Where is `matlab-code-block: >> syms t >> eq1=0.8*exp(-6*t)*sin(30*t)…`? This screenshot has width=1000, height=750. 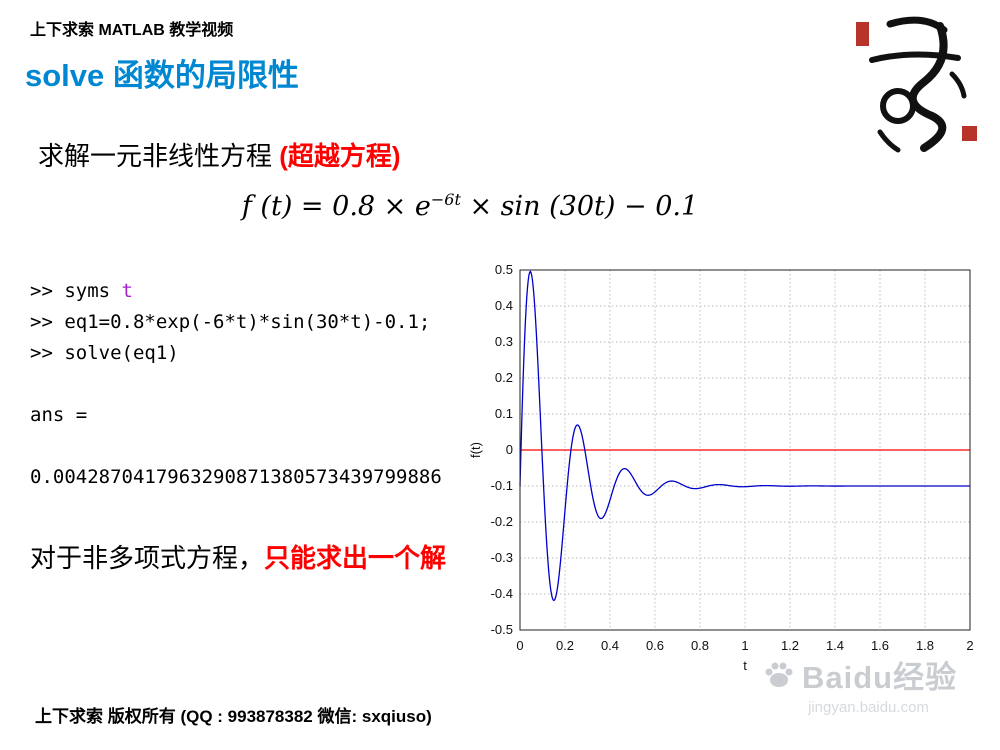 matlab-code-block: >> syms t >> eq1=0.8*exp(-6*t)*sin(30*t)… is located at coordinates (236, 388).